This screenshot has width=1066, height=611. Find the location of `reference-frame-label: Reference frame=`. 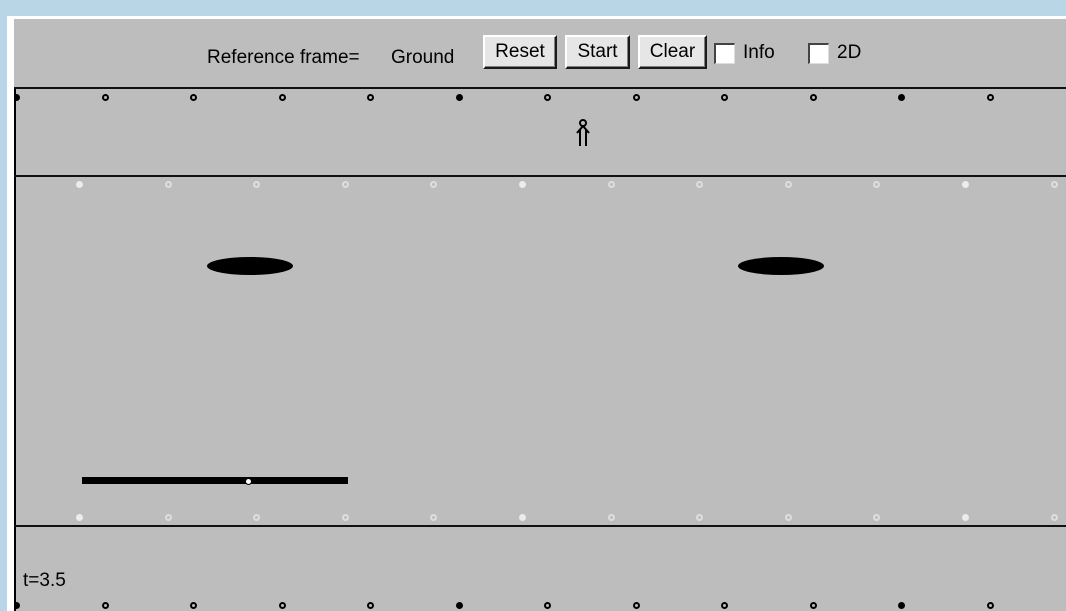

reference-frame-label: Reference frame= is located at coordinates (283, 57).